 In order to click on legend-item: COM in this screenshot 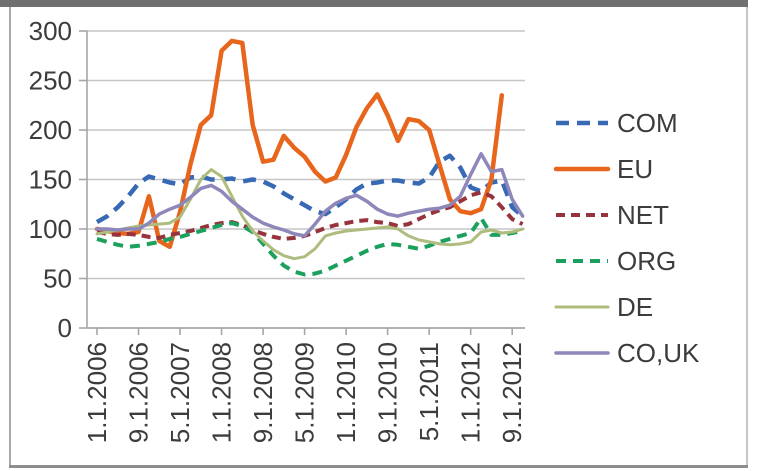, I will do `click(617, 123)`.